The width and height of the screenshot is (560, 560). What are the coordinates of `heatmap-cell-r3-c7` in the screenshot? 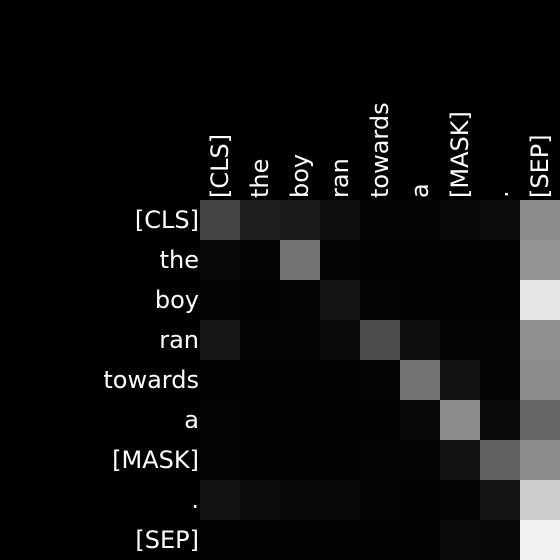 It's located at (500, 340).